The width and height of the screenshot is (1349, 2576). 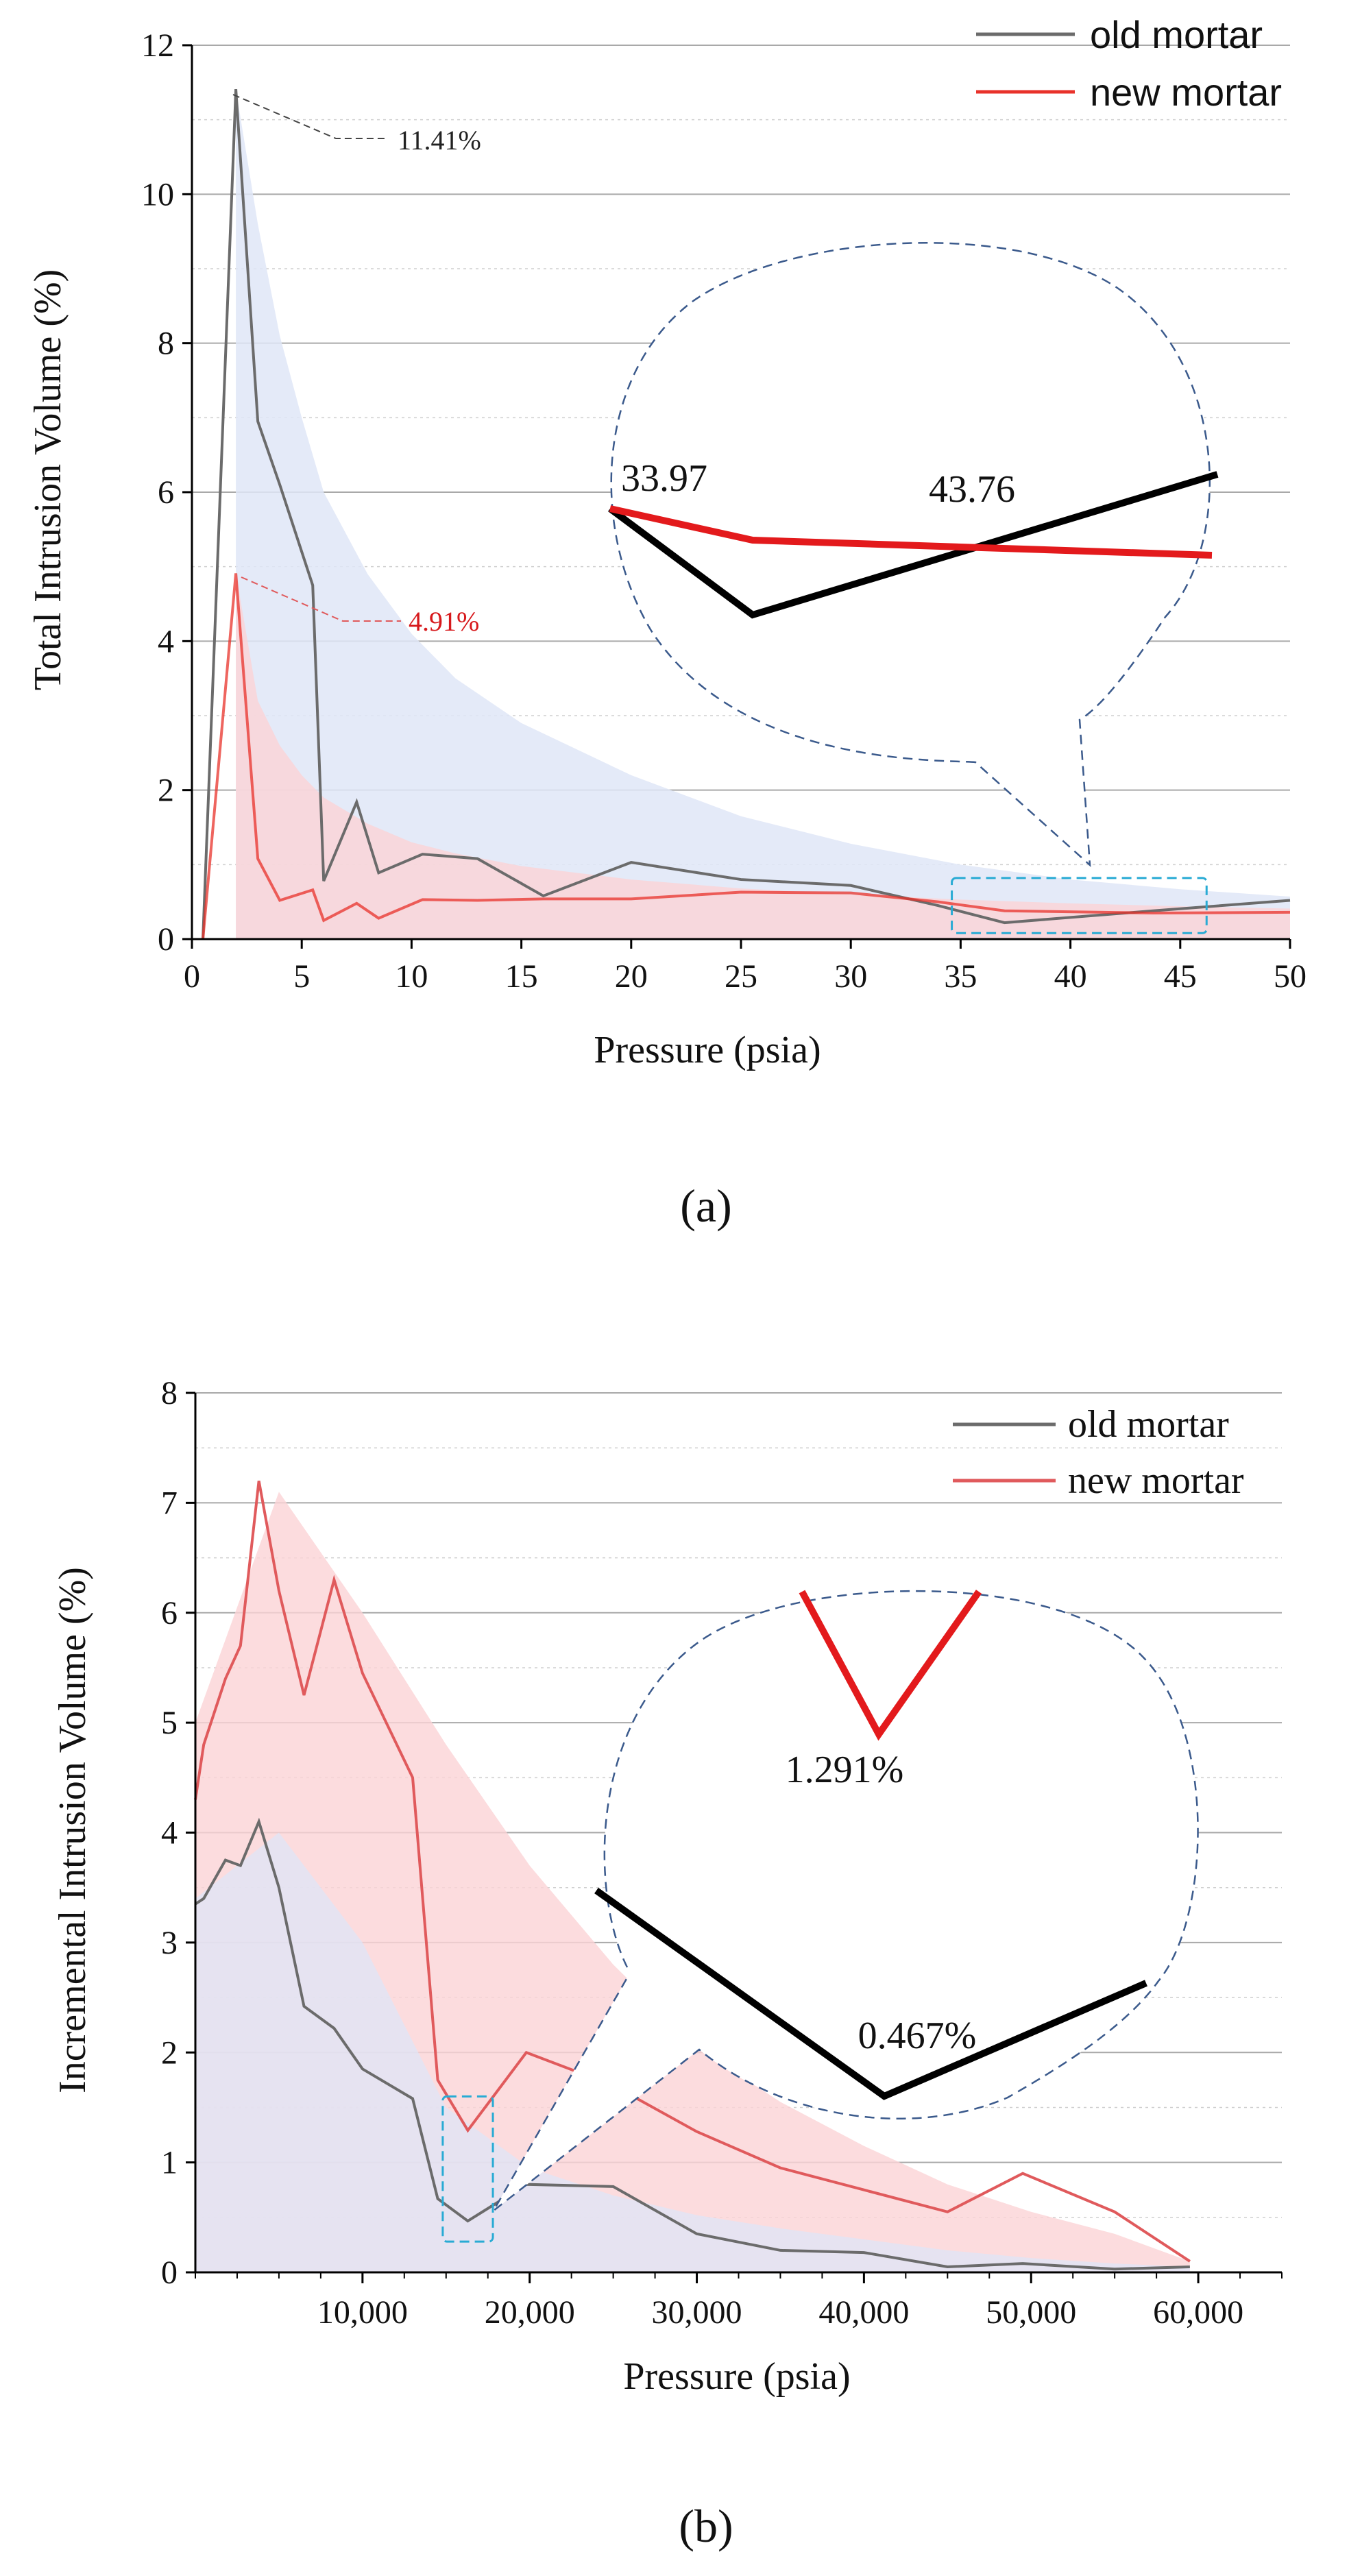 What do you see at coordinates (467, 2169) in the screenshot?
I see `b-zoom-highlight-box` at bounding box center [467, 2169].